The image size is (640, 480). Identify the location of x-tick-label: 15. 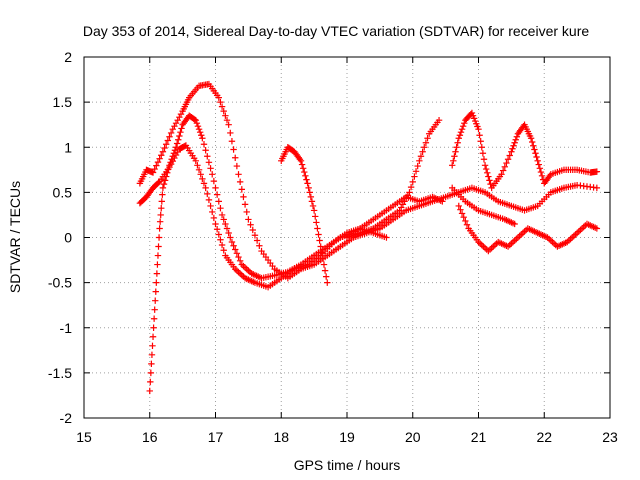
(84, 437).